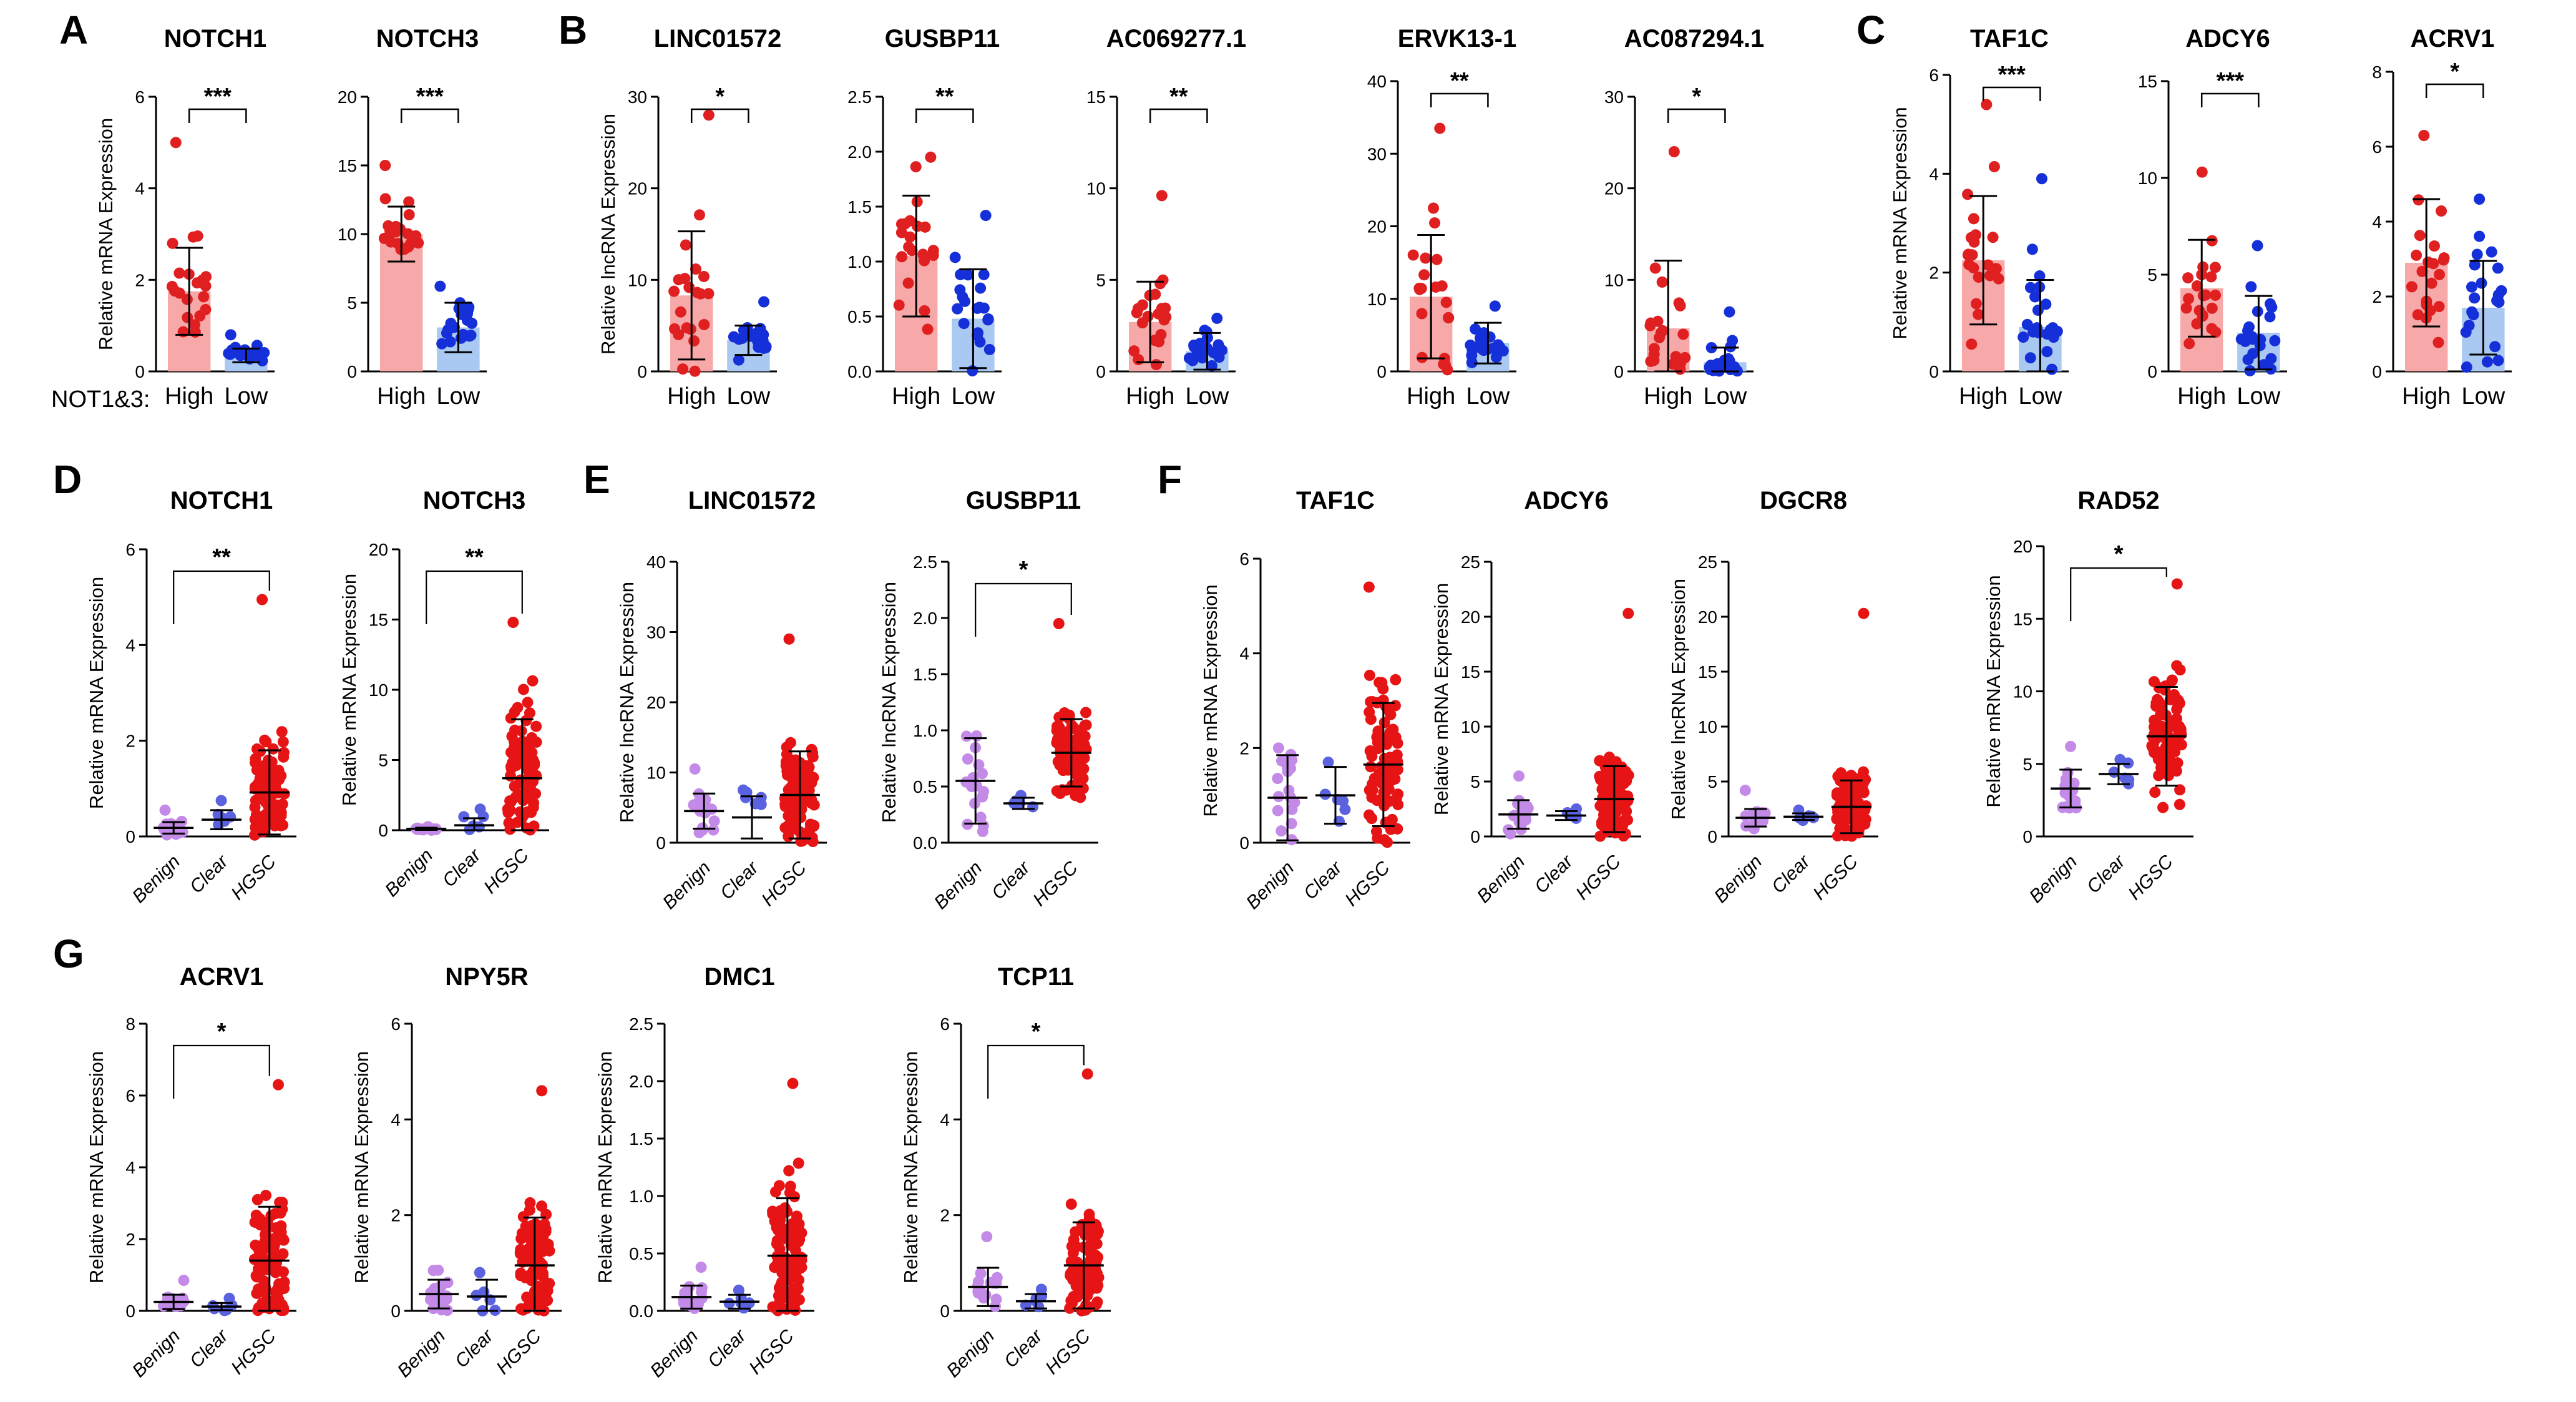 The image size is (2576, 1402). What do you see at coordinates (641, 1197) in the screenshot?
I see `y-tick-label: 1.0` at bounding box center [641, 1197].